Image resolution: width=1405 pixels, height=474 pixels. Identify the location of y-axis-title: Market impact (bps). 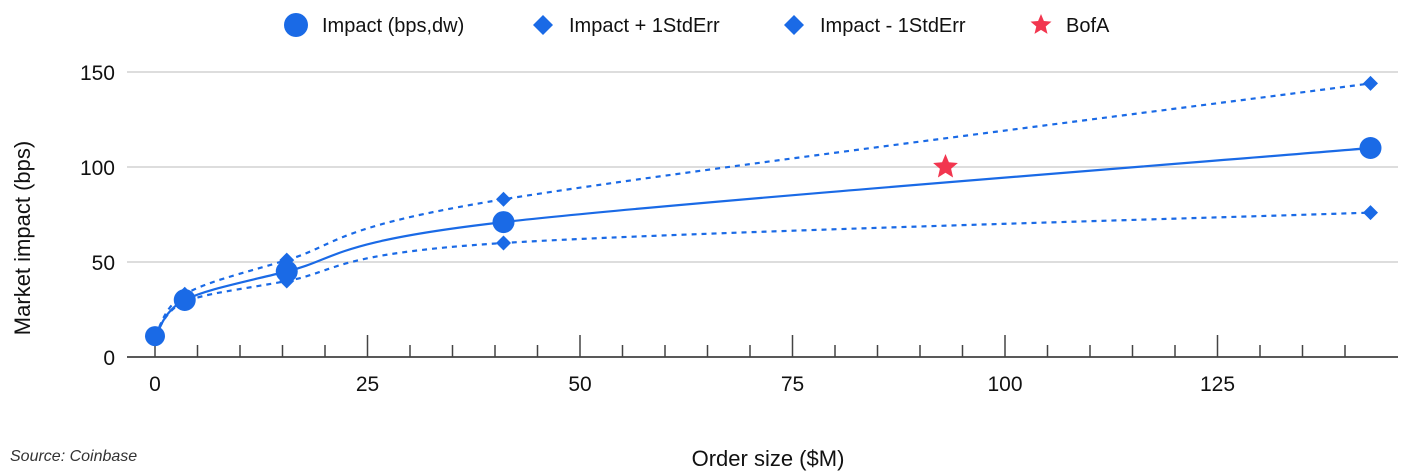
(22, 238).